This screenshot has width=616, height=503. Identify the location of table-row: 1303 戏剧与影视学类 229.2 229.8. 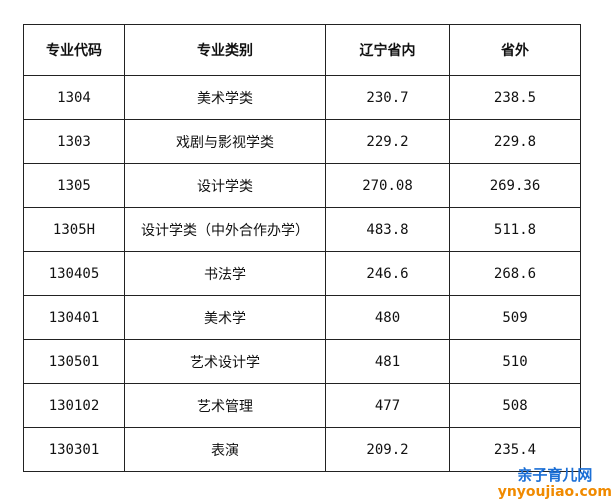
(302, 141).